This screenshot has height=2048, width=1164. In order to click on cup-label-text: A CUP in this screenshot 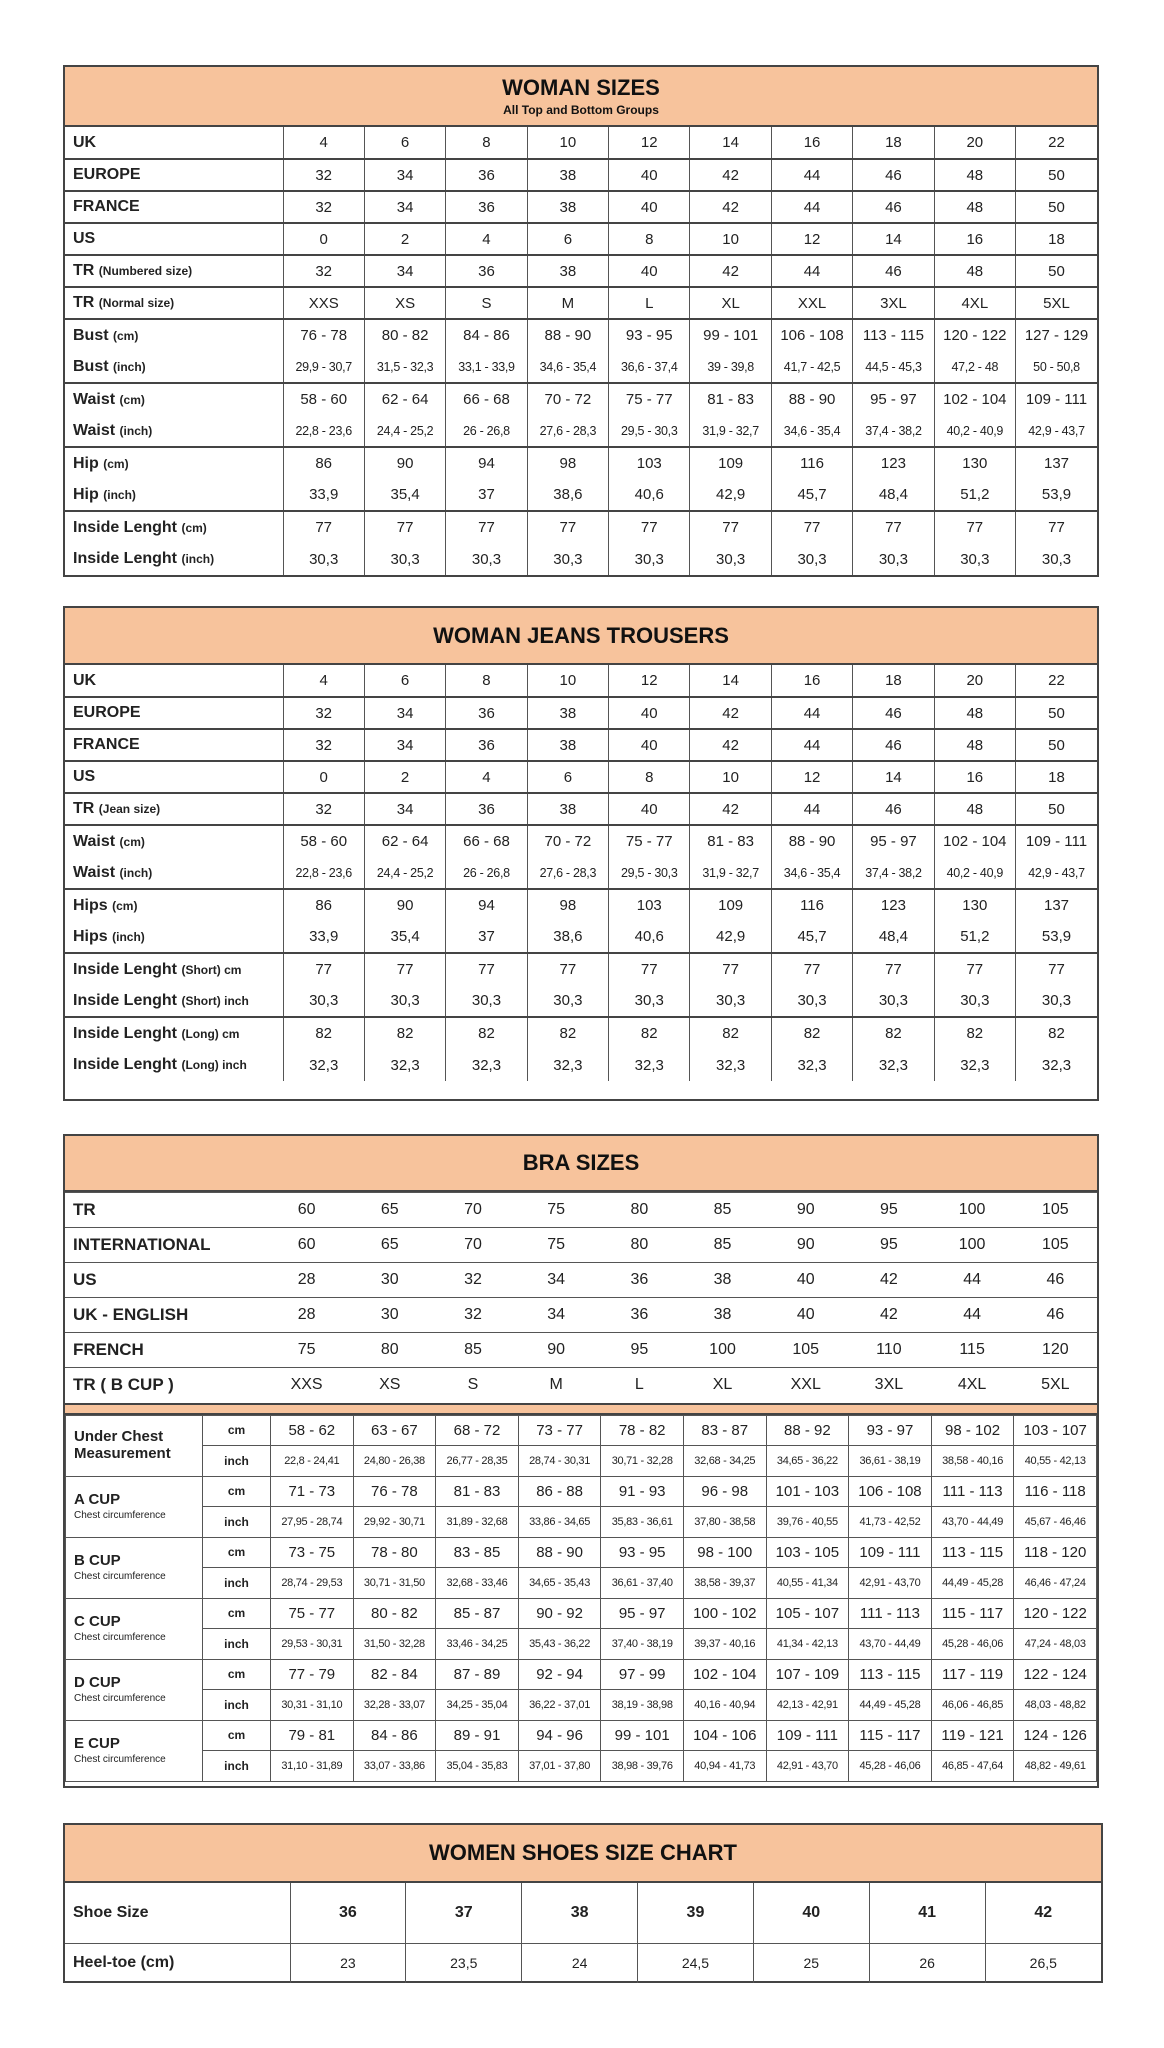, I will do `click(97, 1499)`.